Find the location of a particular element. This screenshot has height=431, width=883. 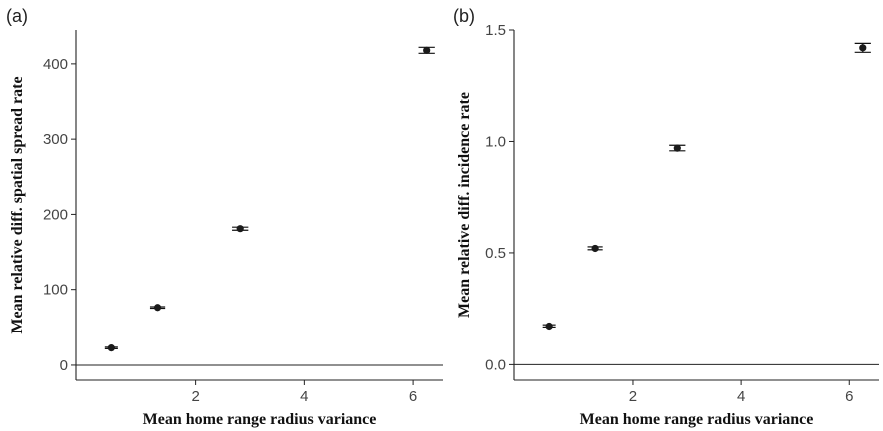

panel-a-y-tick-label-0: 0 is located at coordinates (64, 365).